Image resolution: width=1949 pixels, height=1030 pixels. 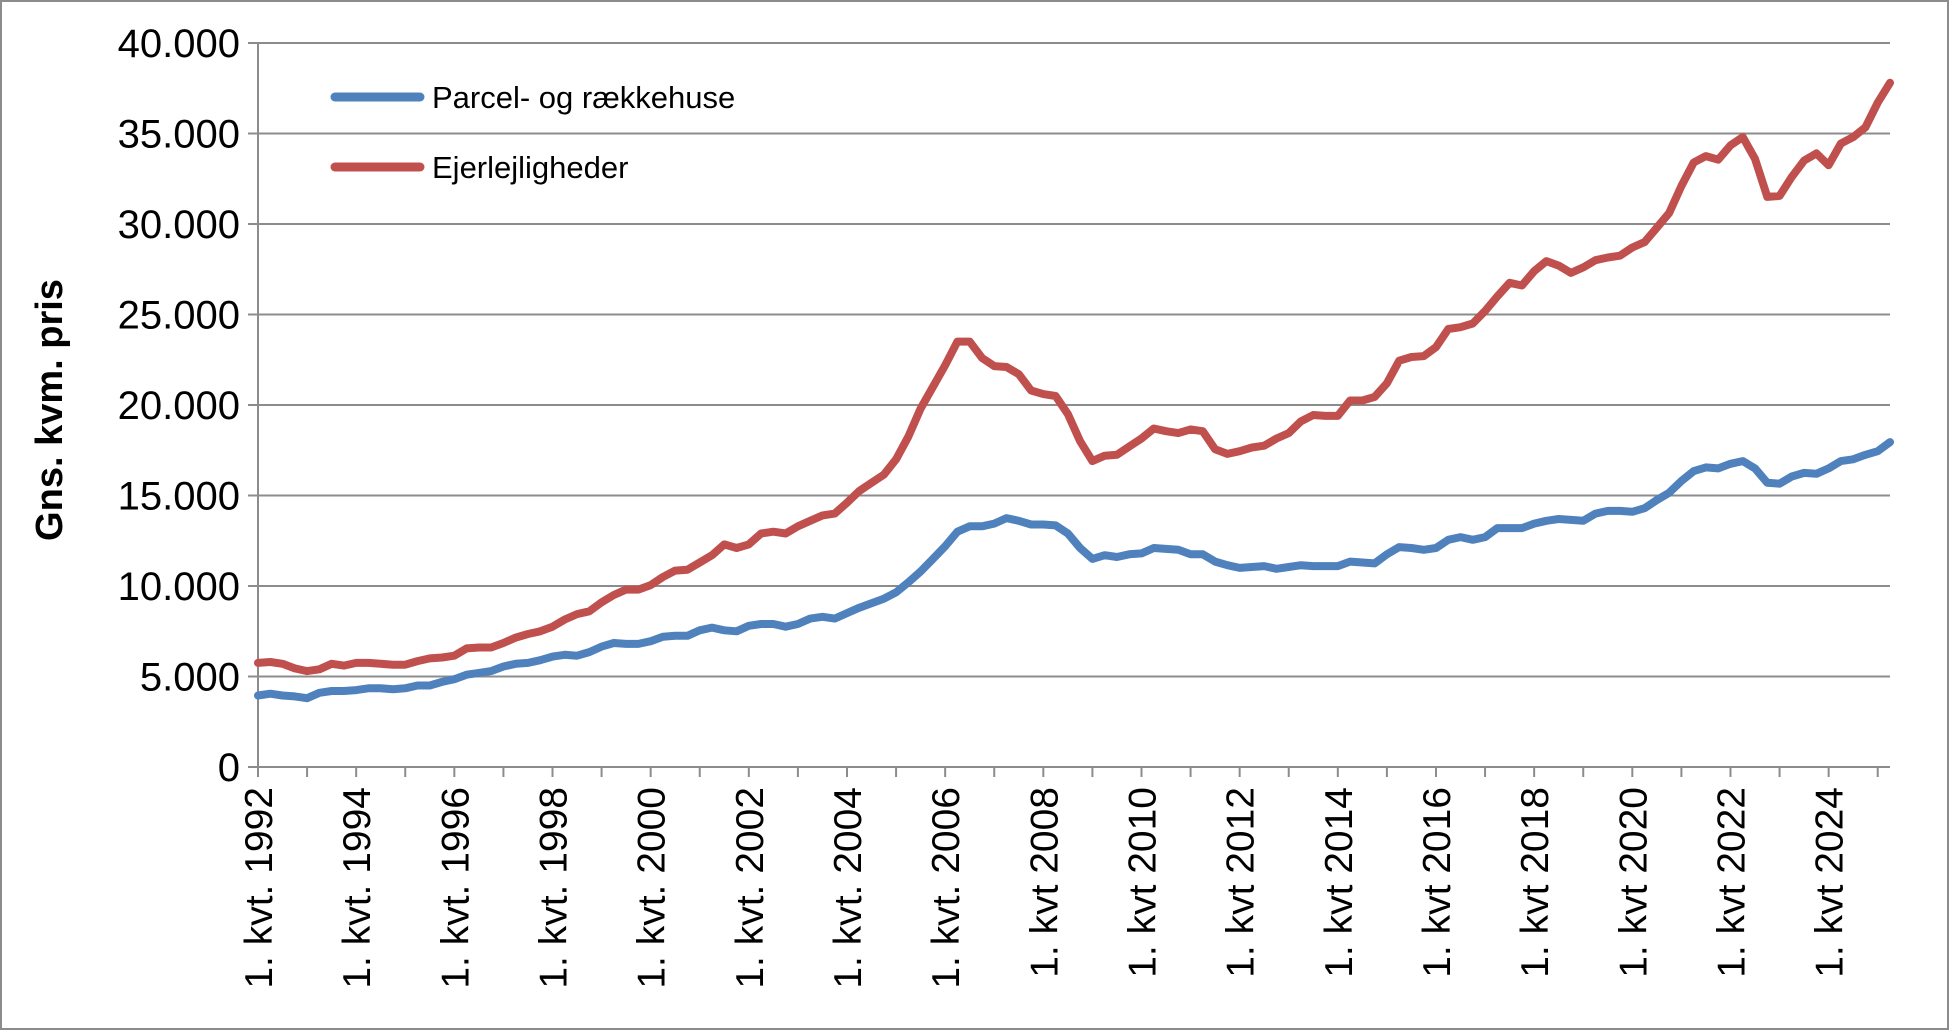 I want to click on y-tick-label: 20.000, so click(x=179, y=406).